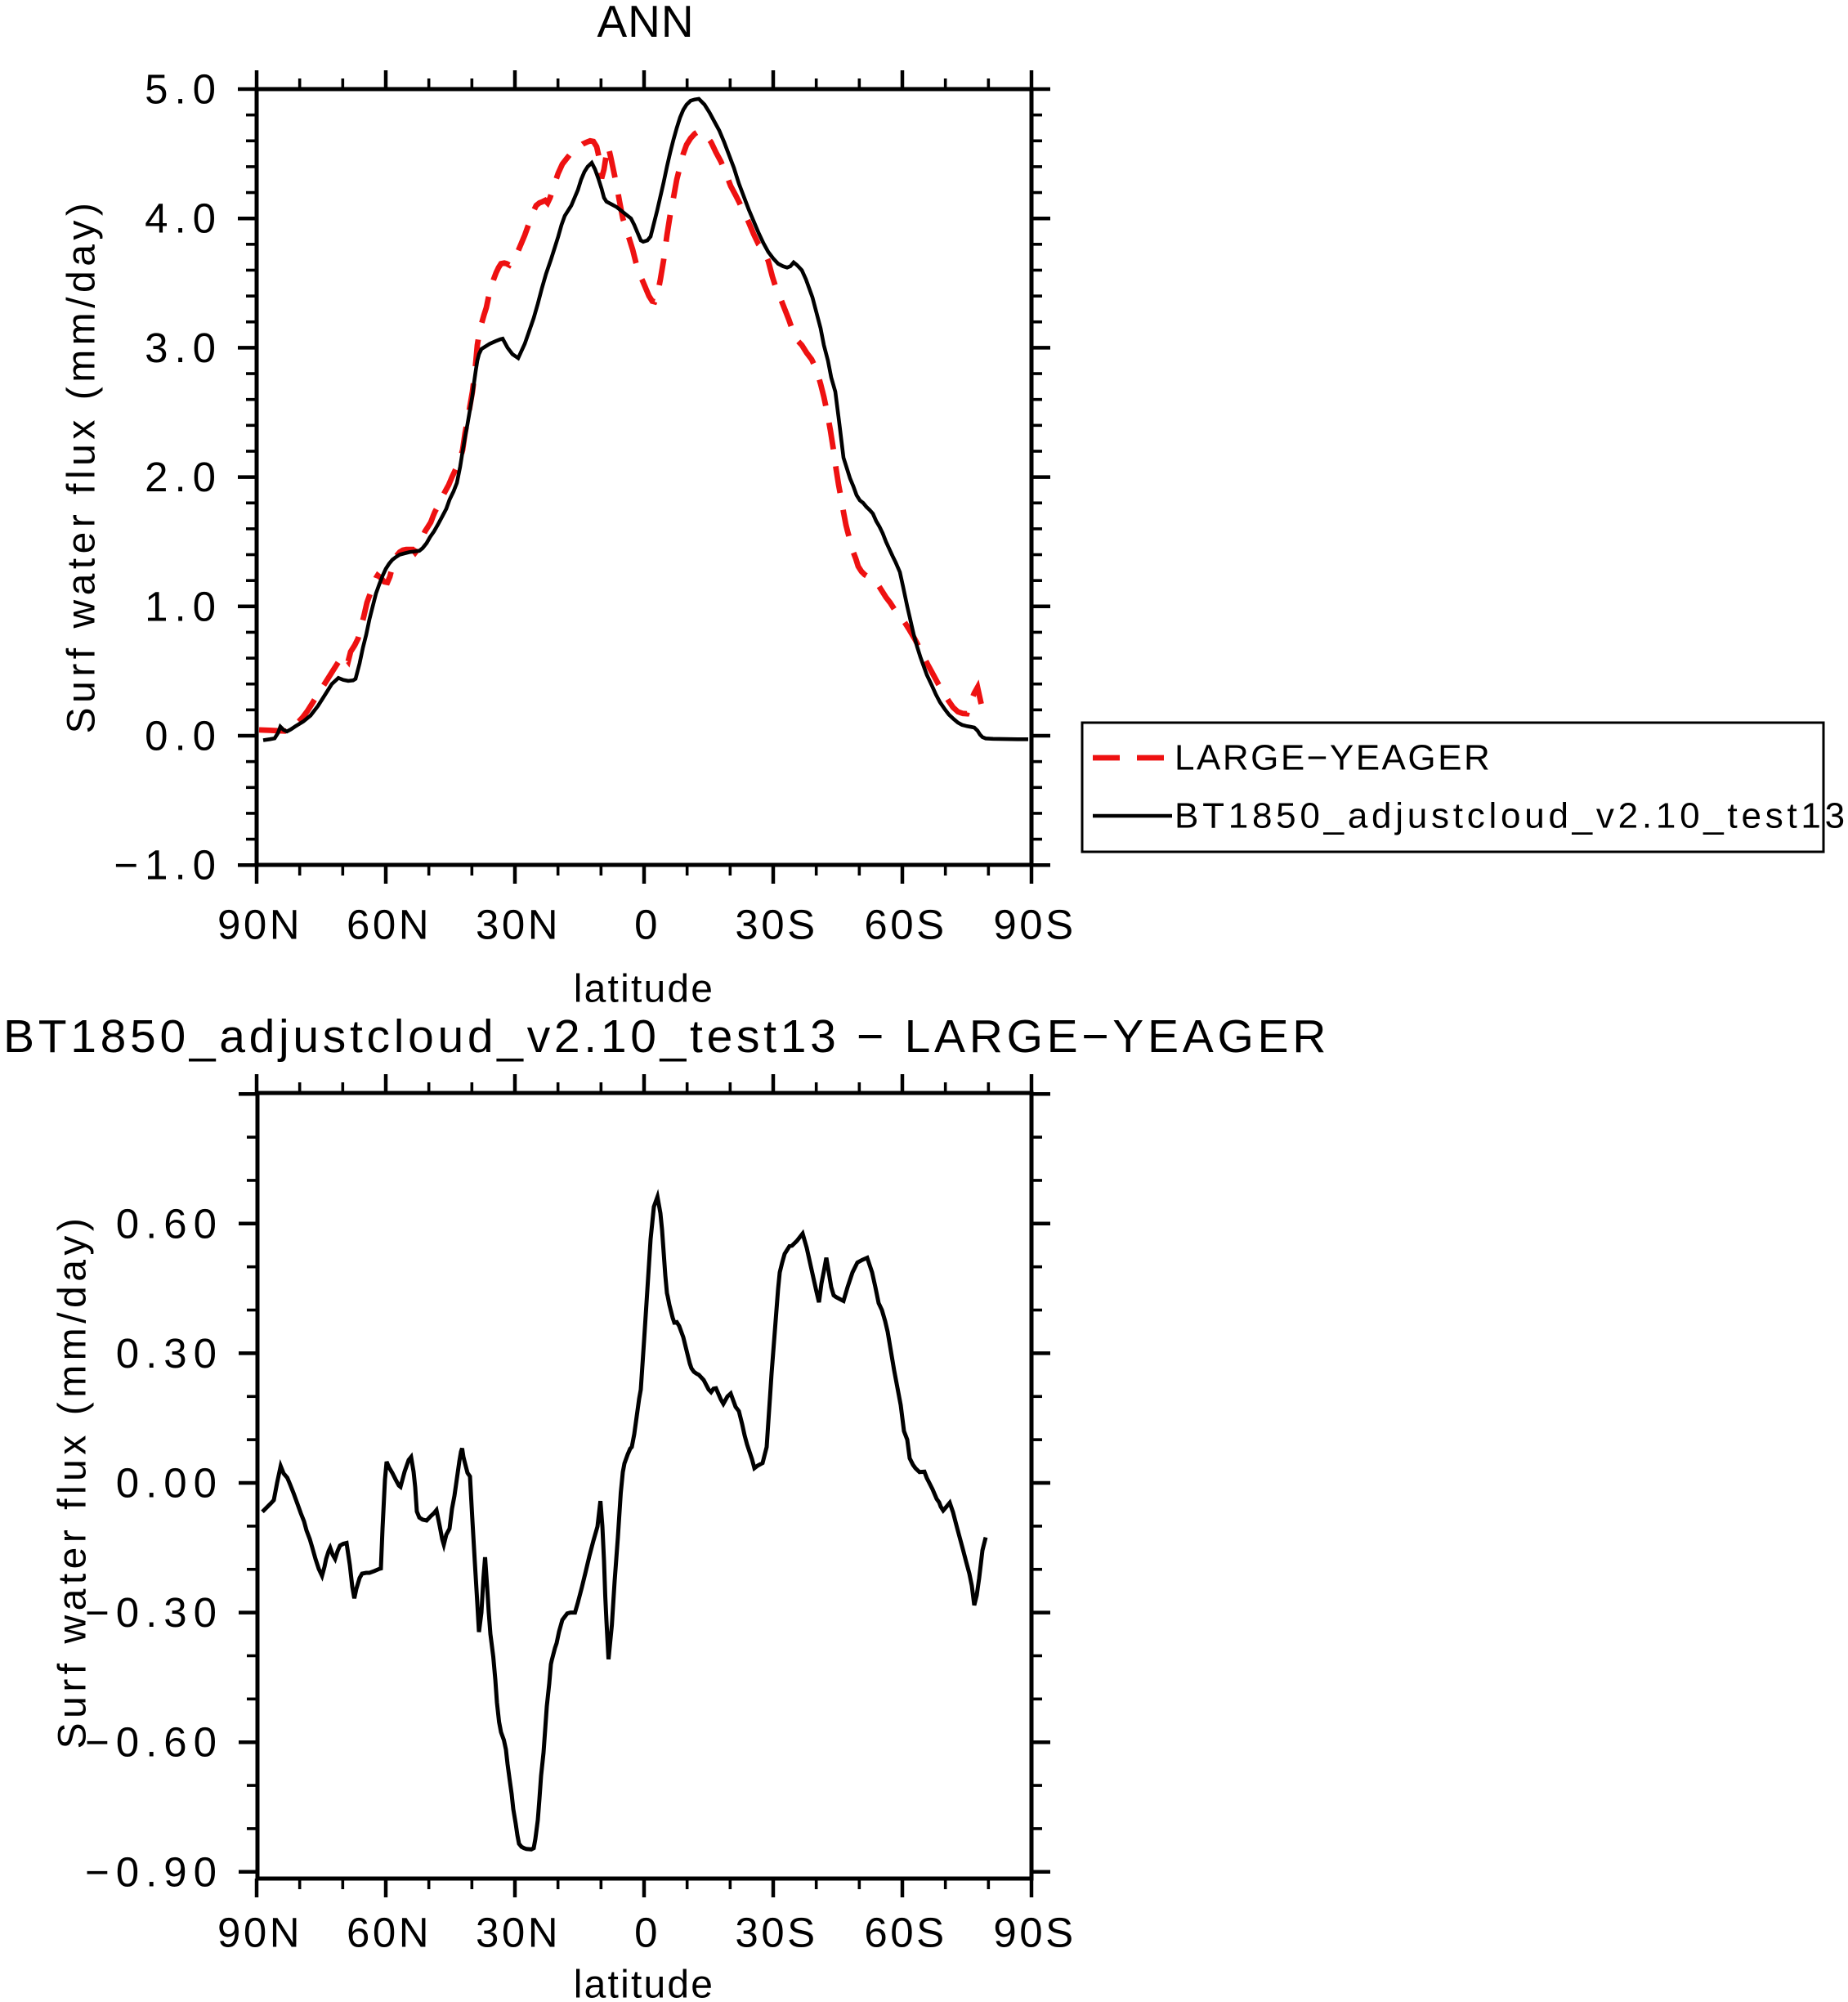 This screenshot has width=1848, height=2002. I want to click on svg-text: 0.60, so click(169, 1223).